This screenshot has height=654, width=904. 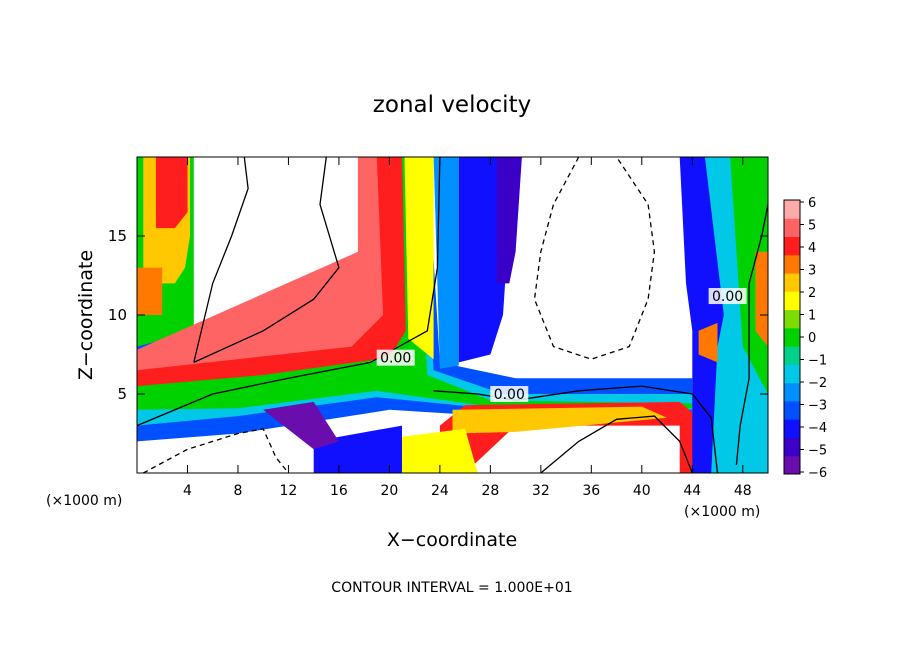 What do you see at coordinates (812, 226) in the screenshot?
I see `colorbar-label: 5` at bounding box center [812, 226].